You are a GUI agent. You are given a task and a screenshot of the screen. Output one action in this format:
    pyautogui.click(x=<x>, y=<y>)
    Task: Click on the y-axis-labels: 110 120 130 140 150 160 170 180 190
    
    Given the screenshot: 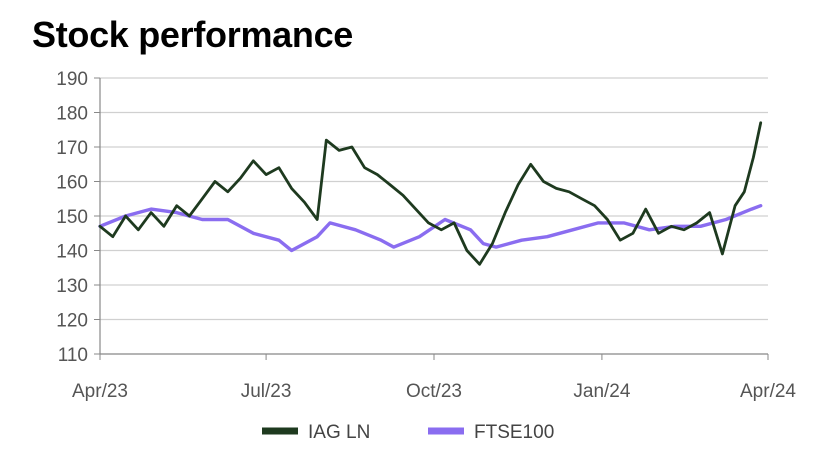 What is the action you would take?
    pyautogui.click(x=72, y=217)
    